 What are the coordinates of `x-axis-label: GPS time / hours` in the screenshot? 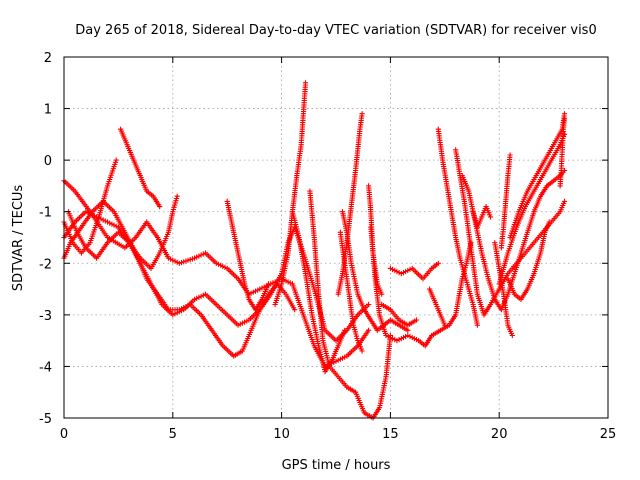 It's located at (336, 465).